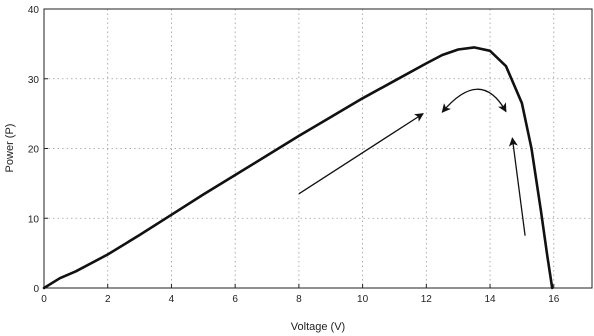 This screenshot has width=594, height=336. Describe the element at coordinates (318, 327) in the screenshot. I see `x-axis-label: Voltage (V)` at that location.